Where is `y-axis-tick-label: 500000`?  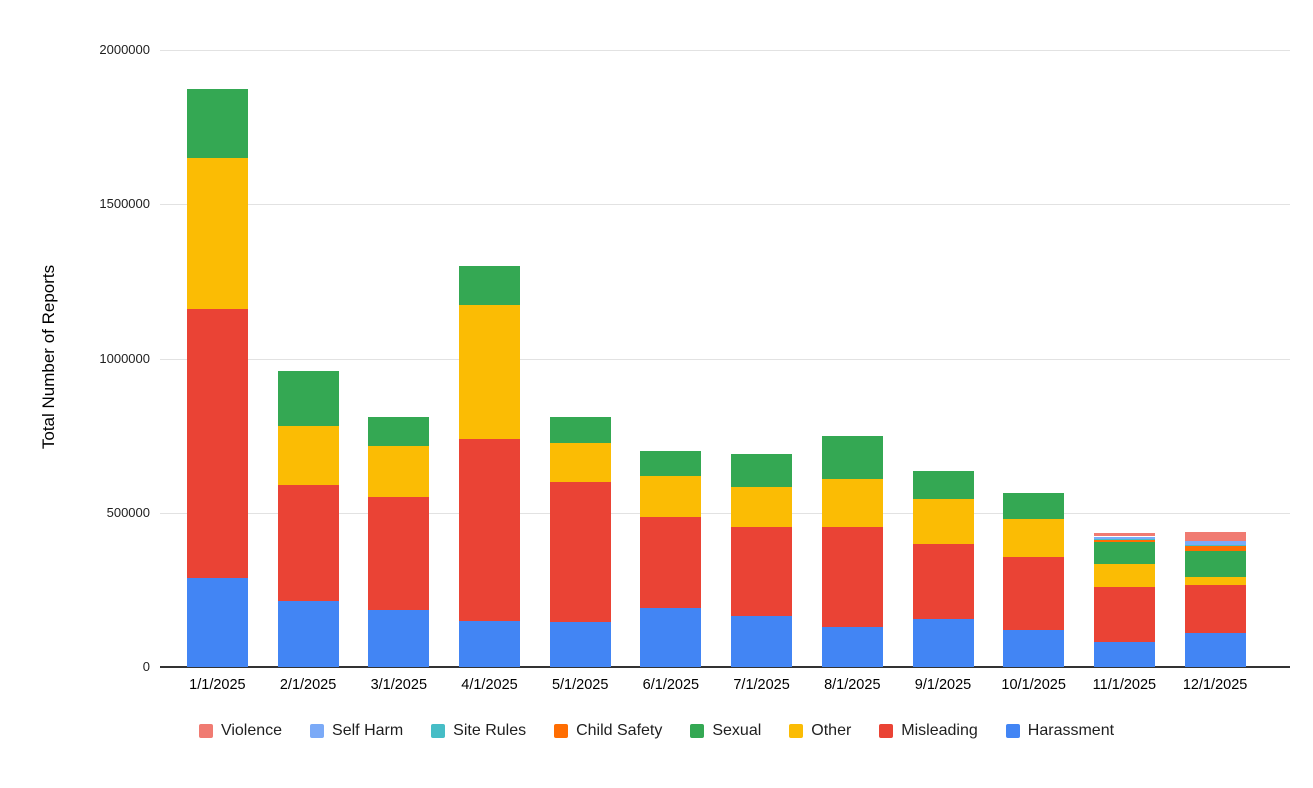
y-axis-tick-label: 500000 is located at coordinates (128, 512).